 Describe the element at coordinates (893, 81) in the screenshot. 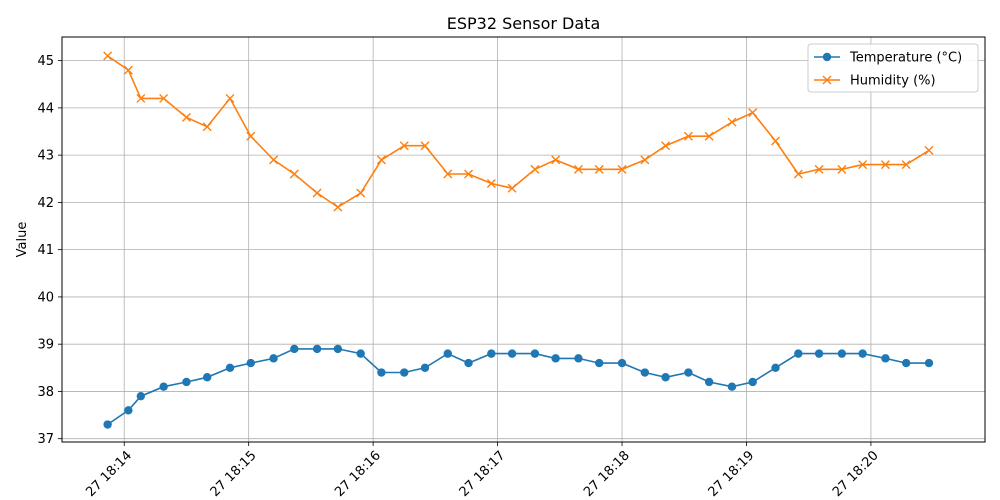

I see `legend-label: Humidity (%)` at that location.